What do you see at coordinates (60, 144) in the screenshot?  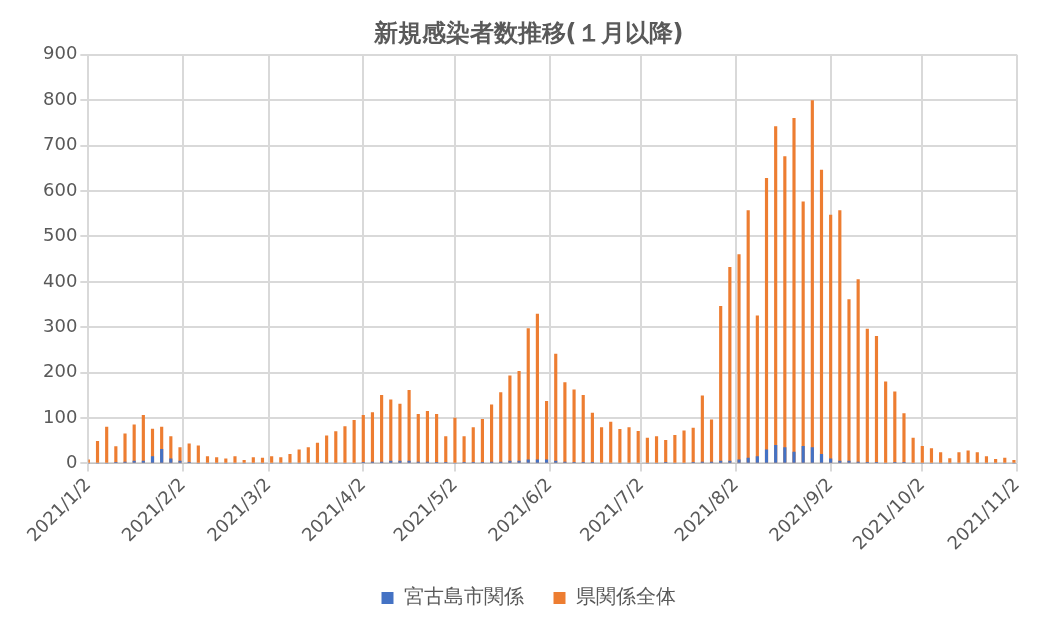 I see `y-tick-label: 700` at bounding box center [60, 144].